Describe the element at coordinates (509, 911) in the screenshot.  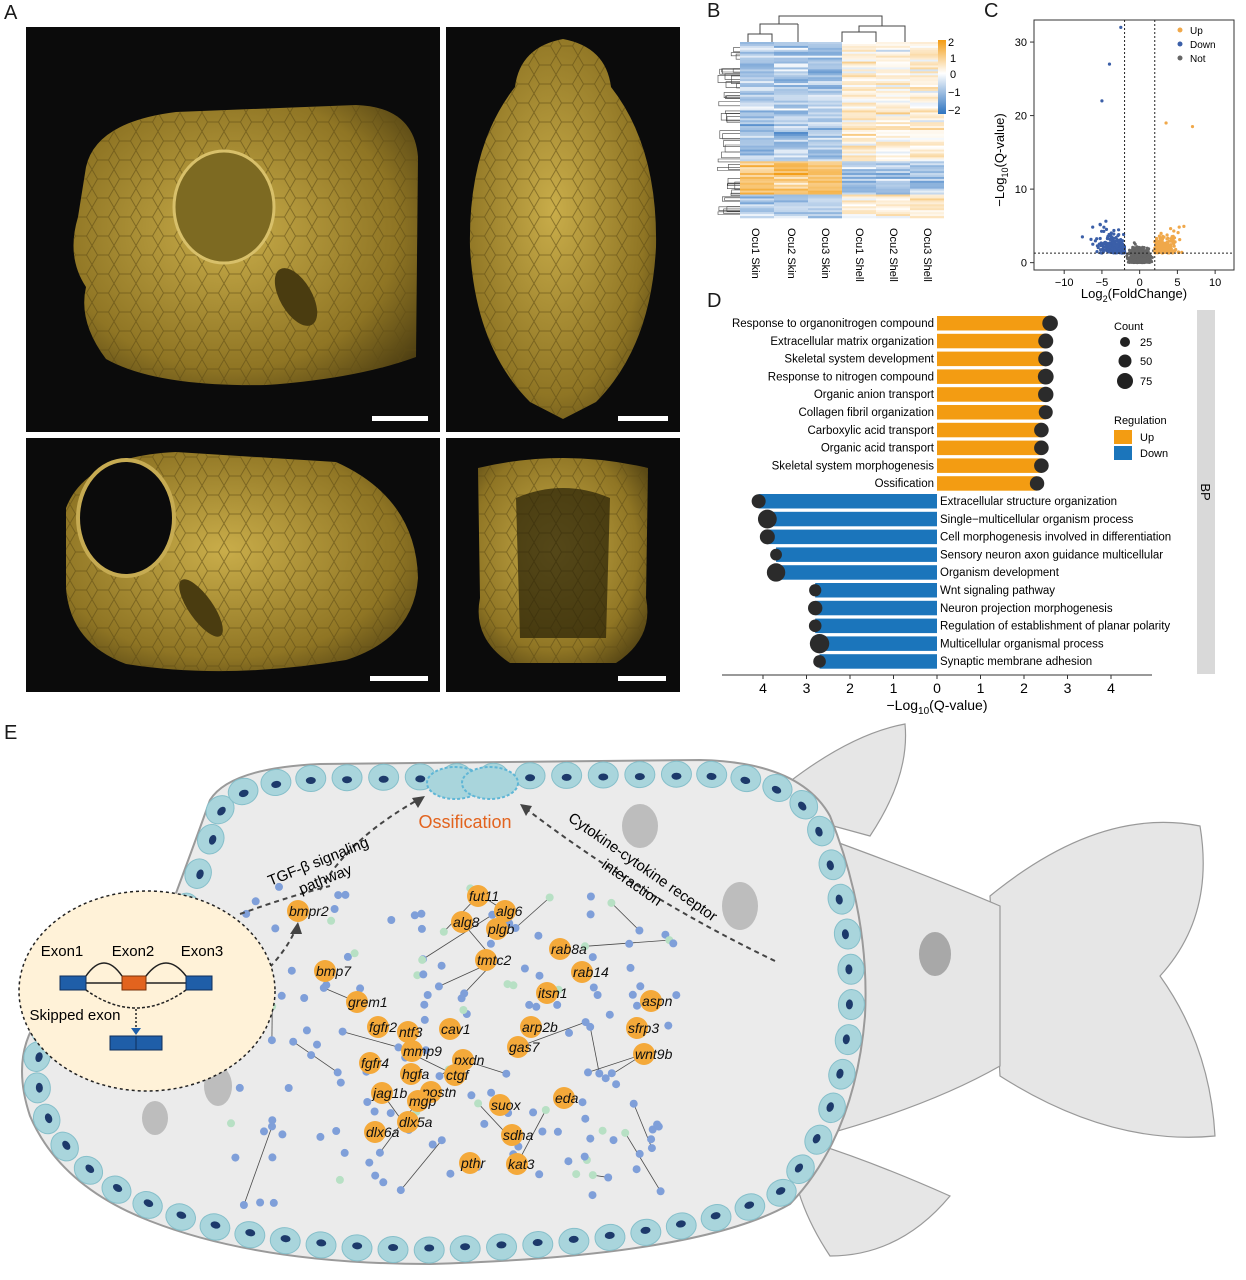
I see `hub-gene-label: alg6` at that location.